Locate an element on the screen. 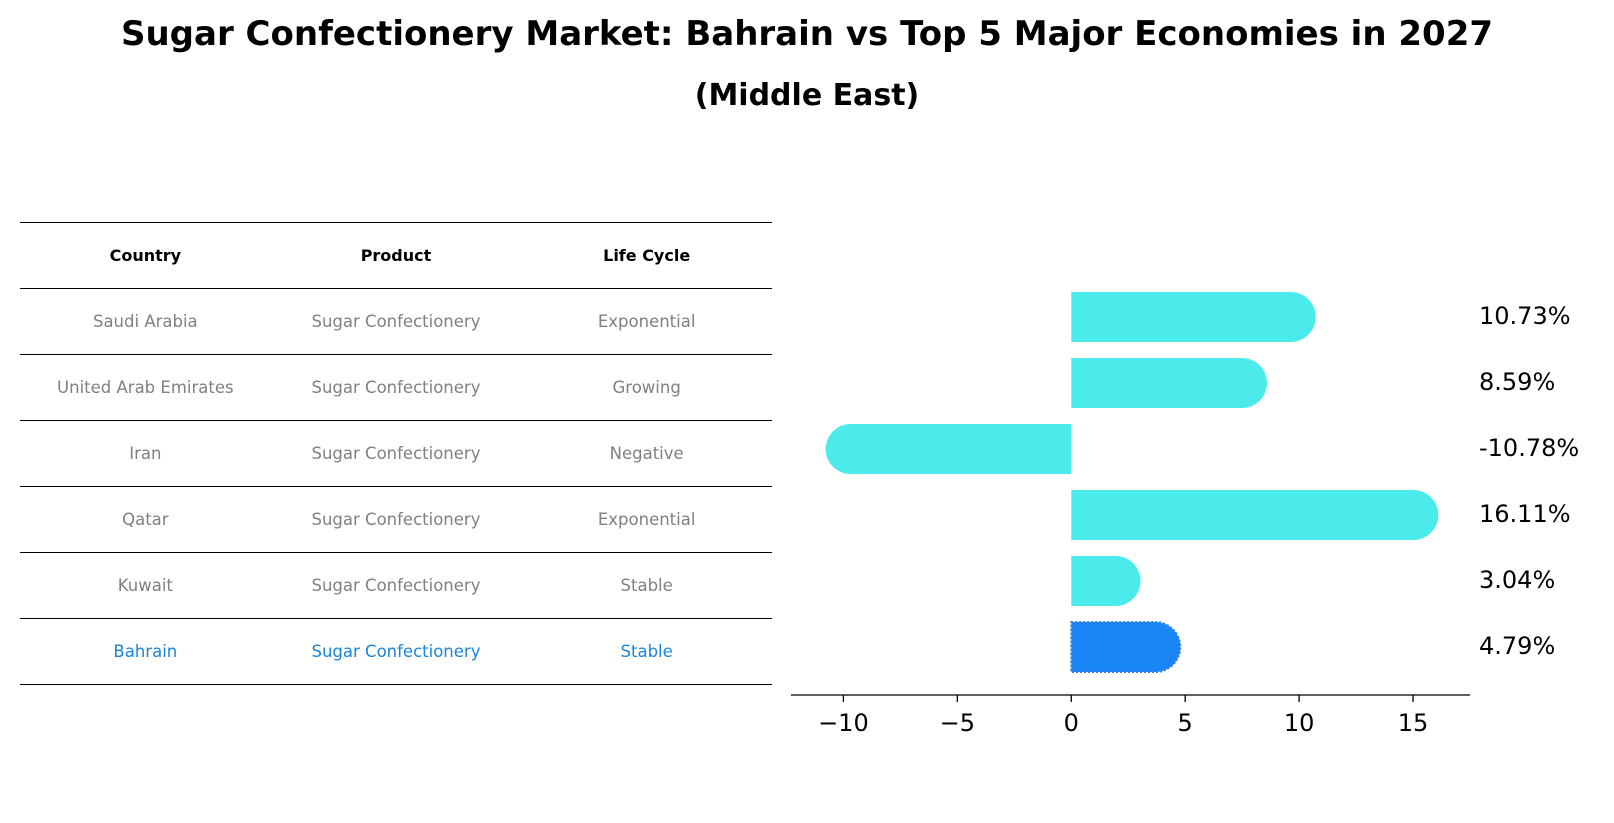 Image resolution: width=1614 pixels, height=823 pixels. bar-value-label: 16.11% is located at coordinates (1525, 514).